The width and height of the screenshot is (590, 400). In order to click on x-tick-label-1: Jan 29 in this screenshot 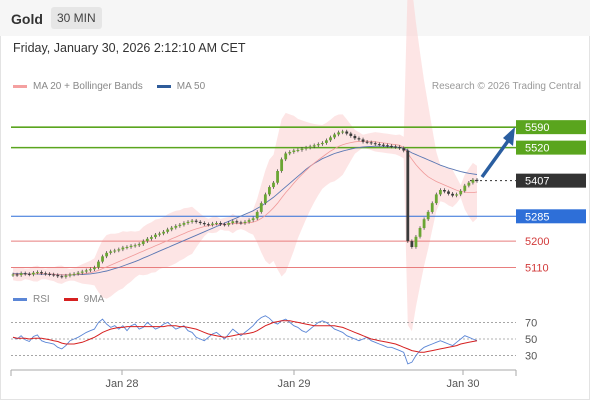, I will do `click(293, 384)`.